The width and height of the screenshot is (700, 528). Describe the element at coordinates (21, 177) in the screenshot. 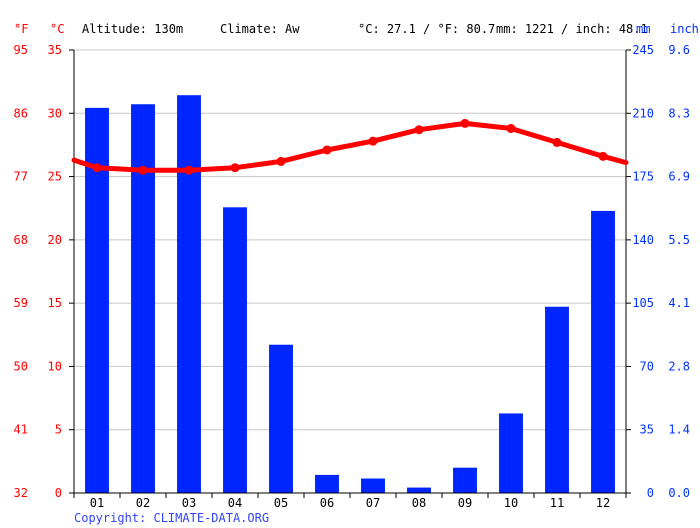

I see `fahrenheit-tick-label: 77` at that location.